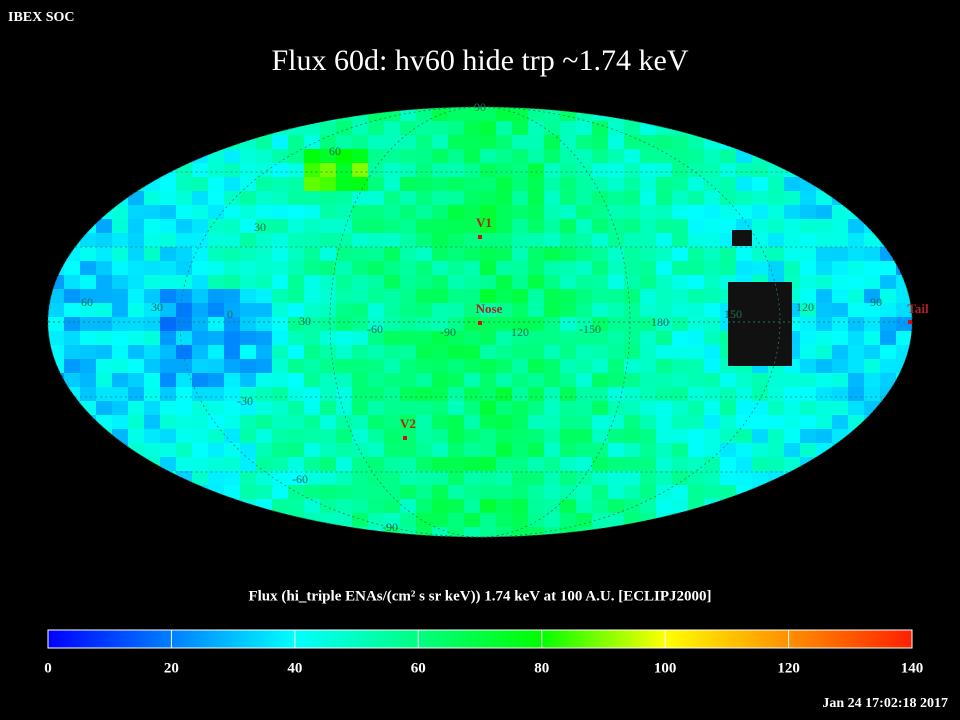 The width and height of the screenshot is (960, 720). I want to click on marker-label: Tail, so click(918, 308).